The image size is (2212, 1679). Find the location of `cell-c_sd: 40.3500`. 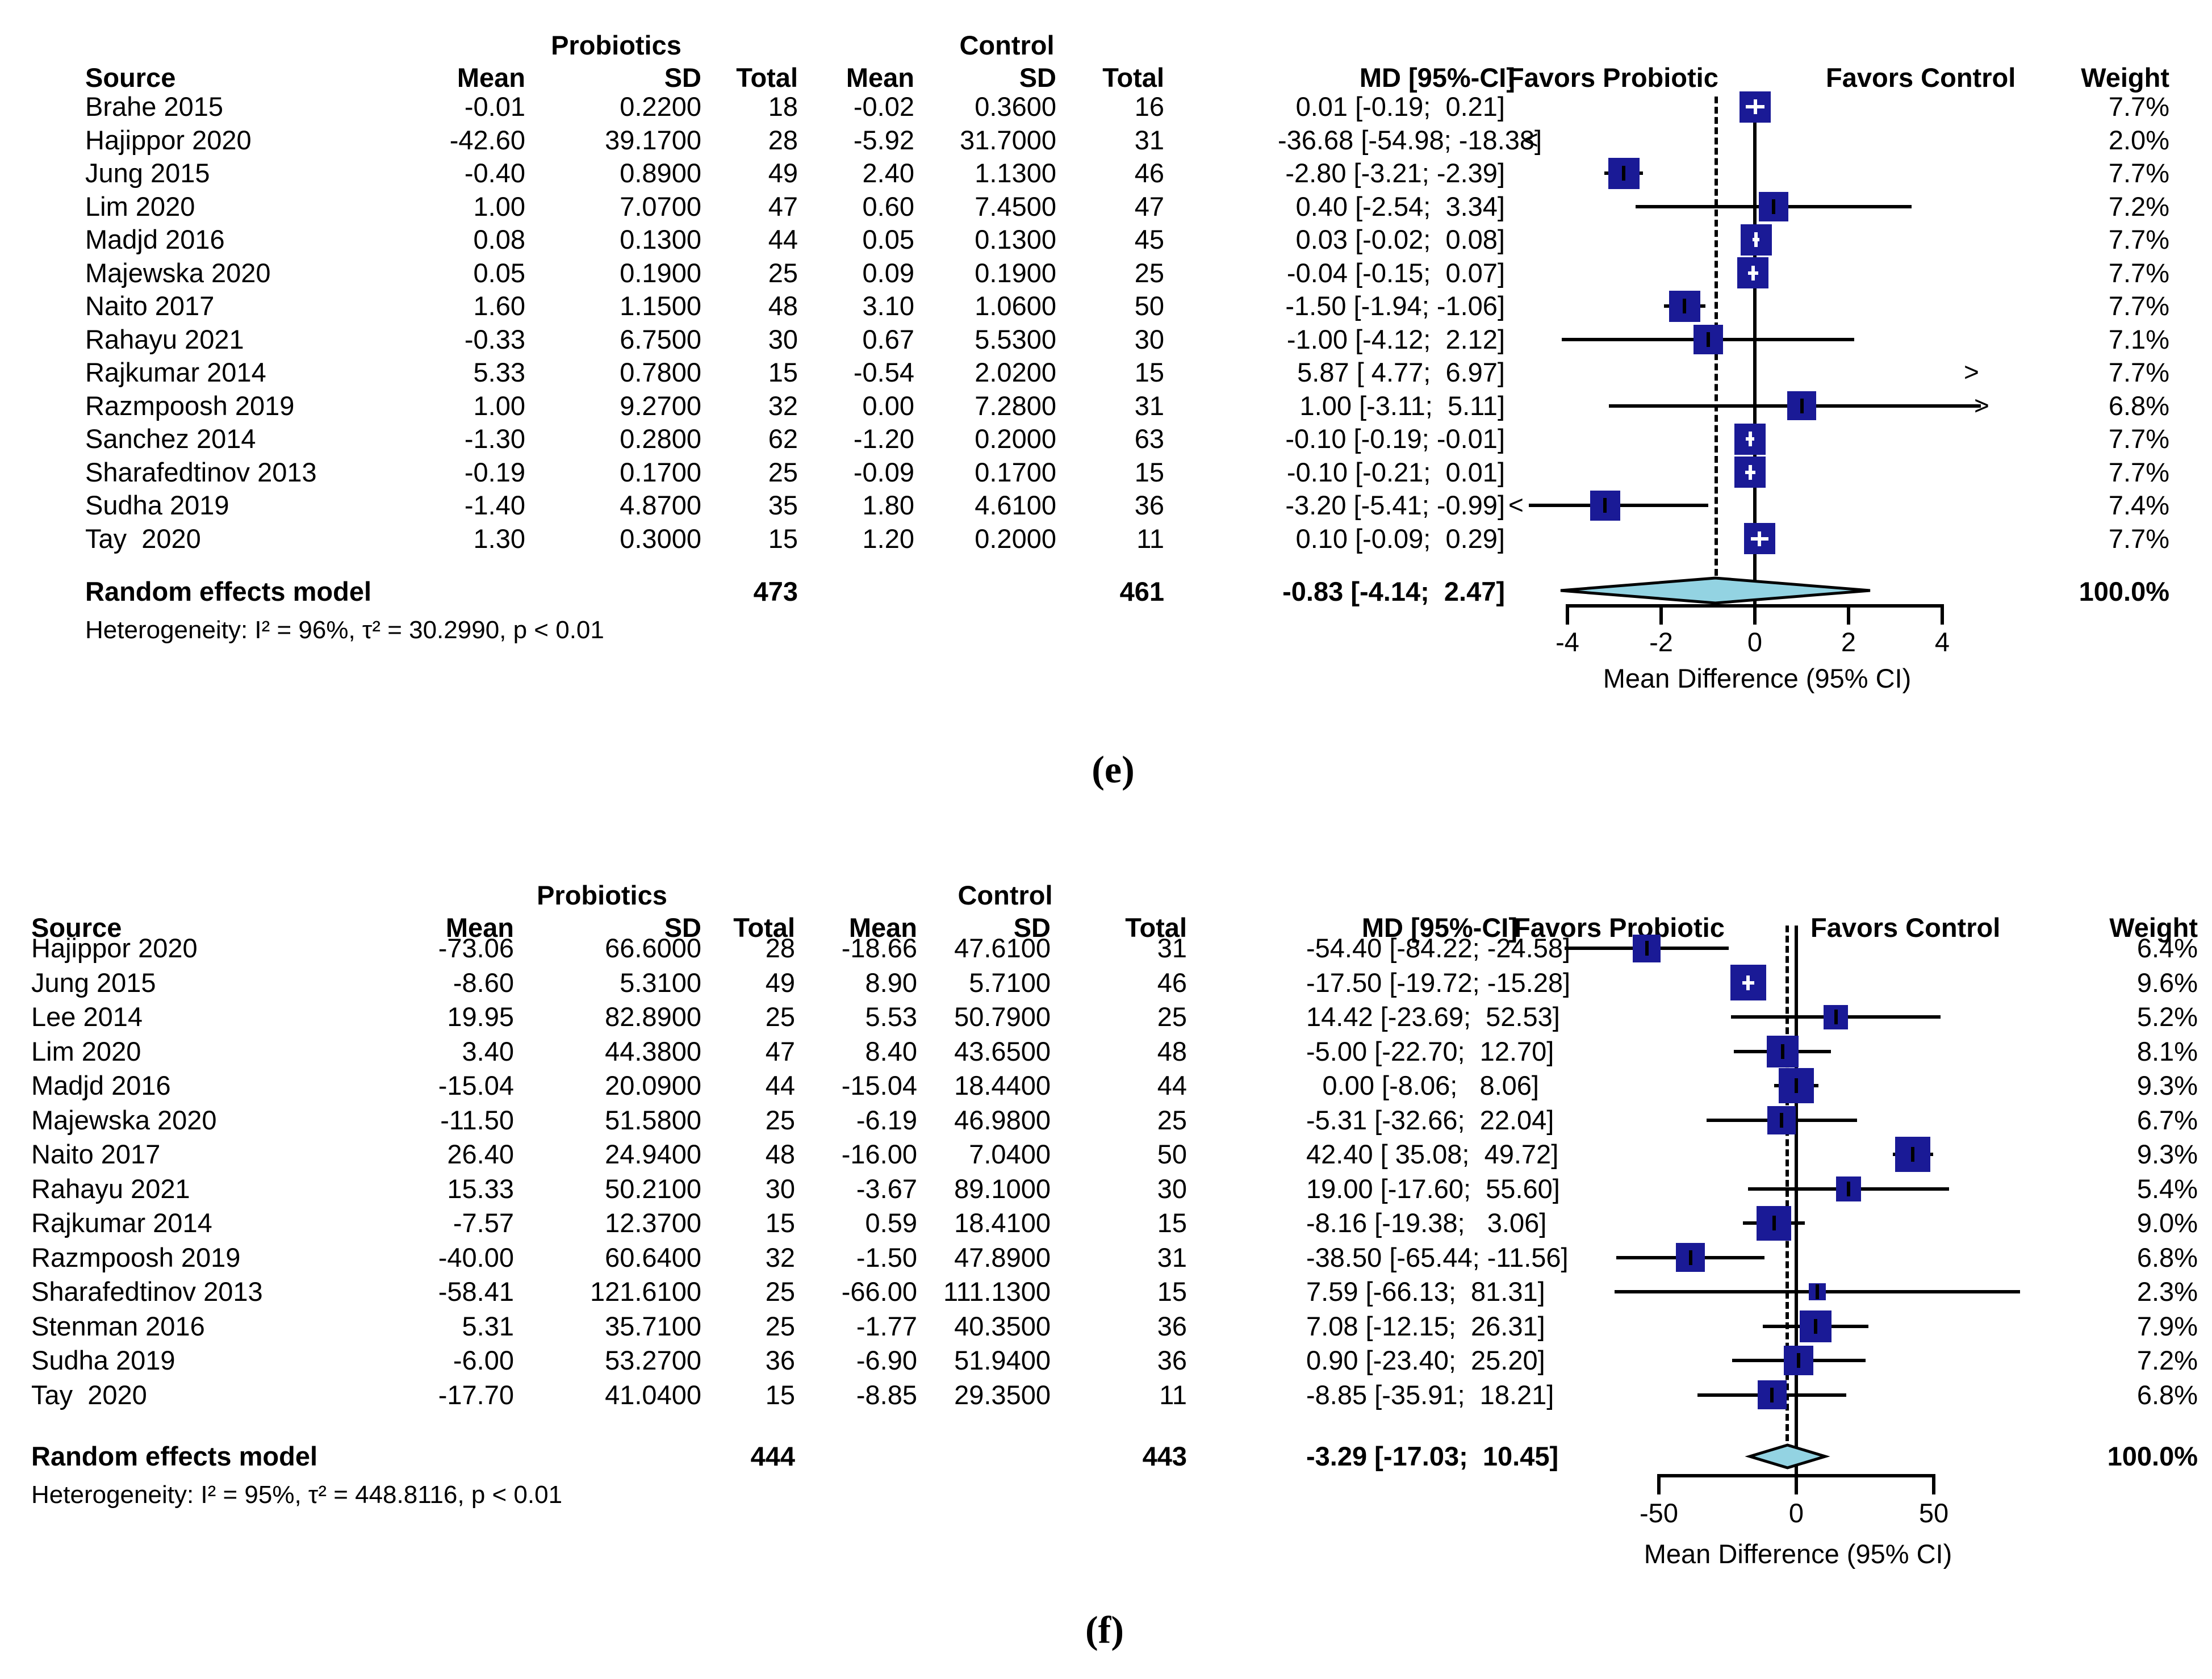

cell-c_sd: 40.3500 is located at coordinates (1003, 1326).